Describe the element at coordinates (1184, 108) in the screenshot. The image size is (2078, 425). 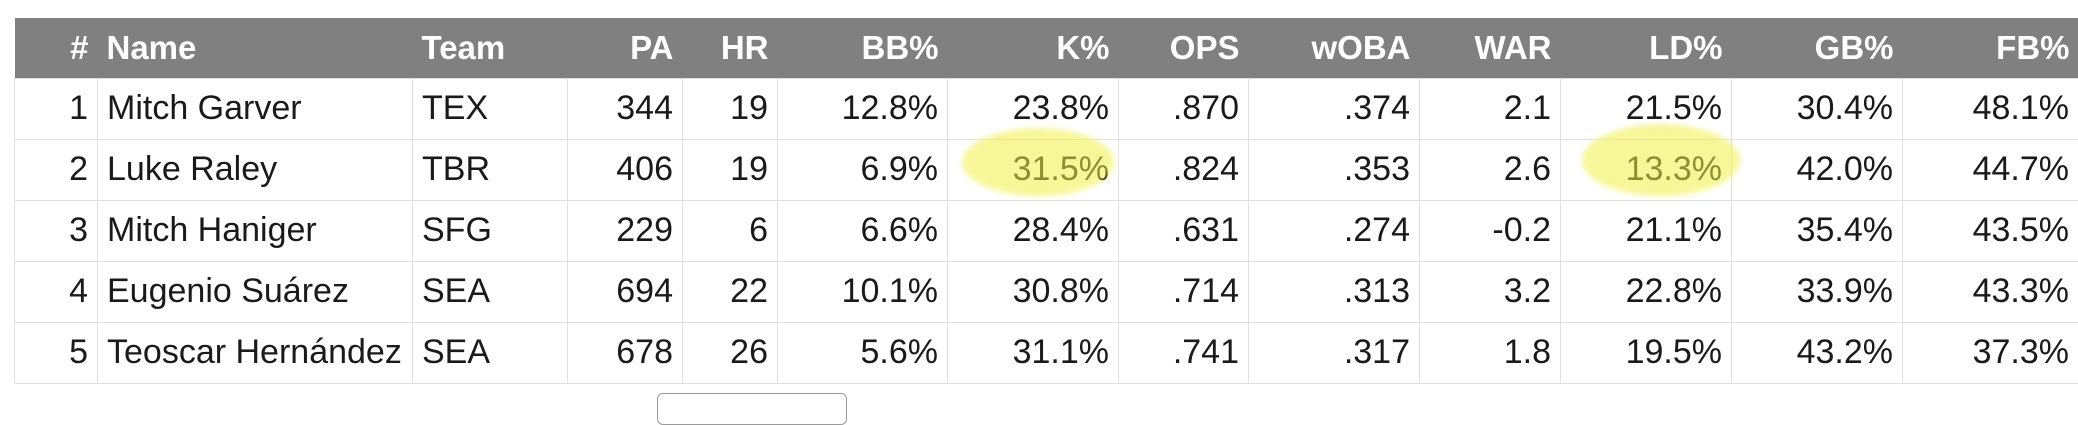
I see `ops-cell: .870` at that location.